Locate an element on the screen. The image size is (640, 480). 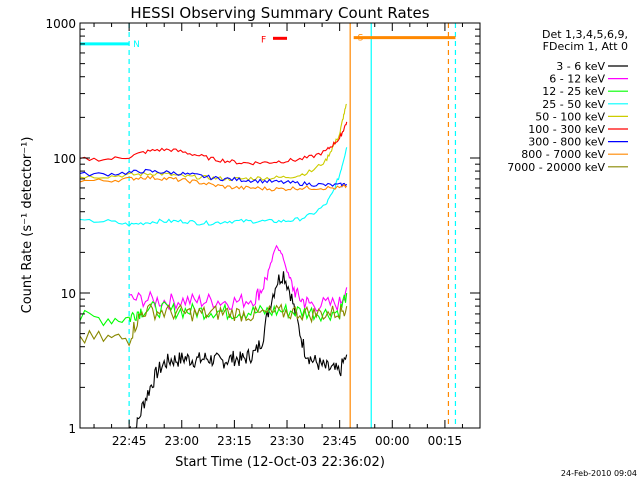
legend-label-5: 100 - 300 keV is located at coordinates (566, 129).